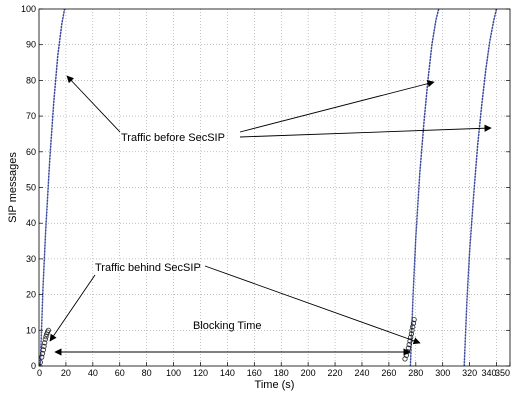  What do you see at coordinates (173, 138) in the screenshot?
I see `annotation-traffic-before: Traffic before SecSIP` at bounding box center [173, 138].